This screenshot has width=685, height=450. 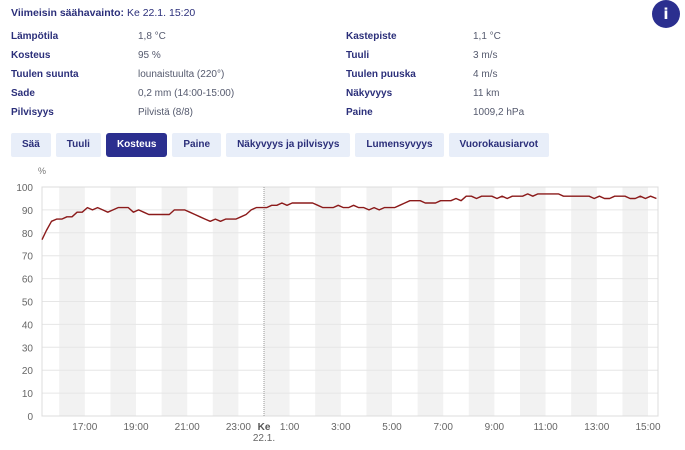 I want to click on x-tick-label: 19:00, so click(x=135, y=427).